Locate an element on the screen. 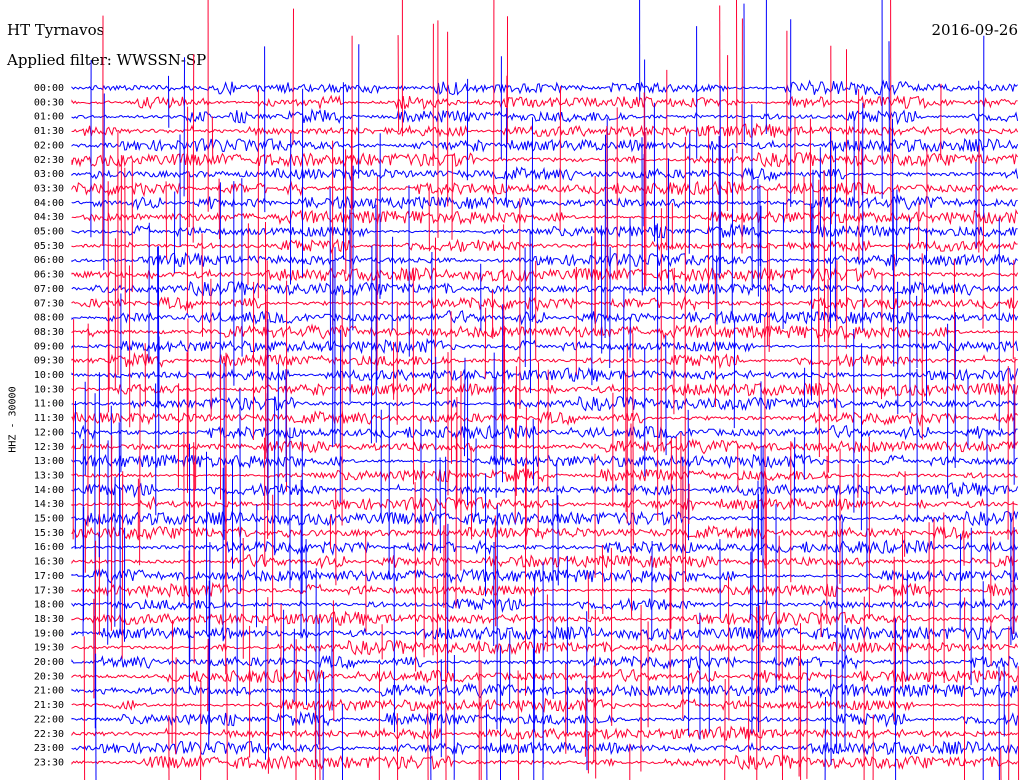  row-time-label: 15:00 is located at coordinates (49, 519).